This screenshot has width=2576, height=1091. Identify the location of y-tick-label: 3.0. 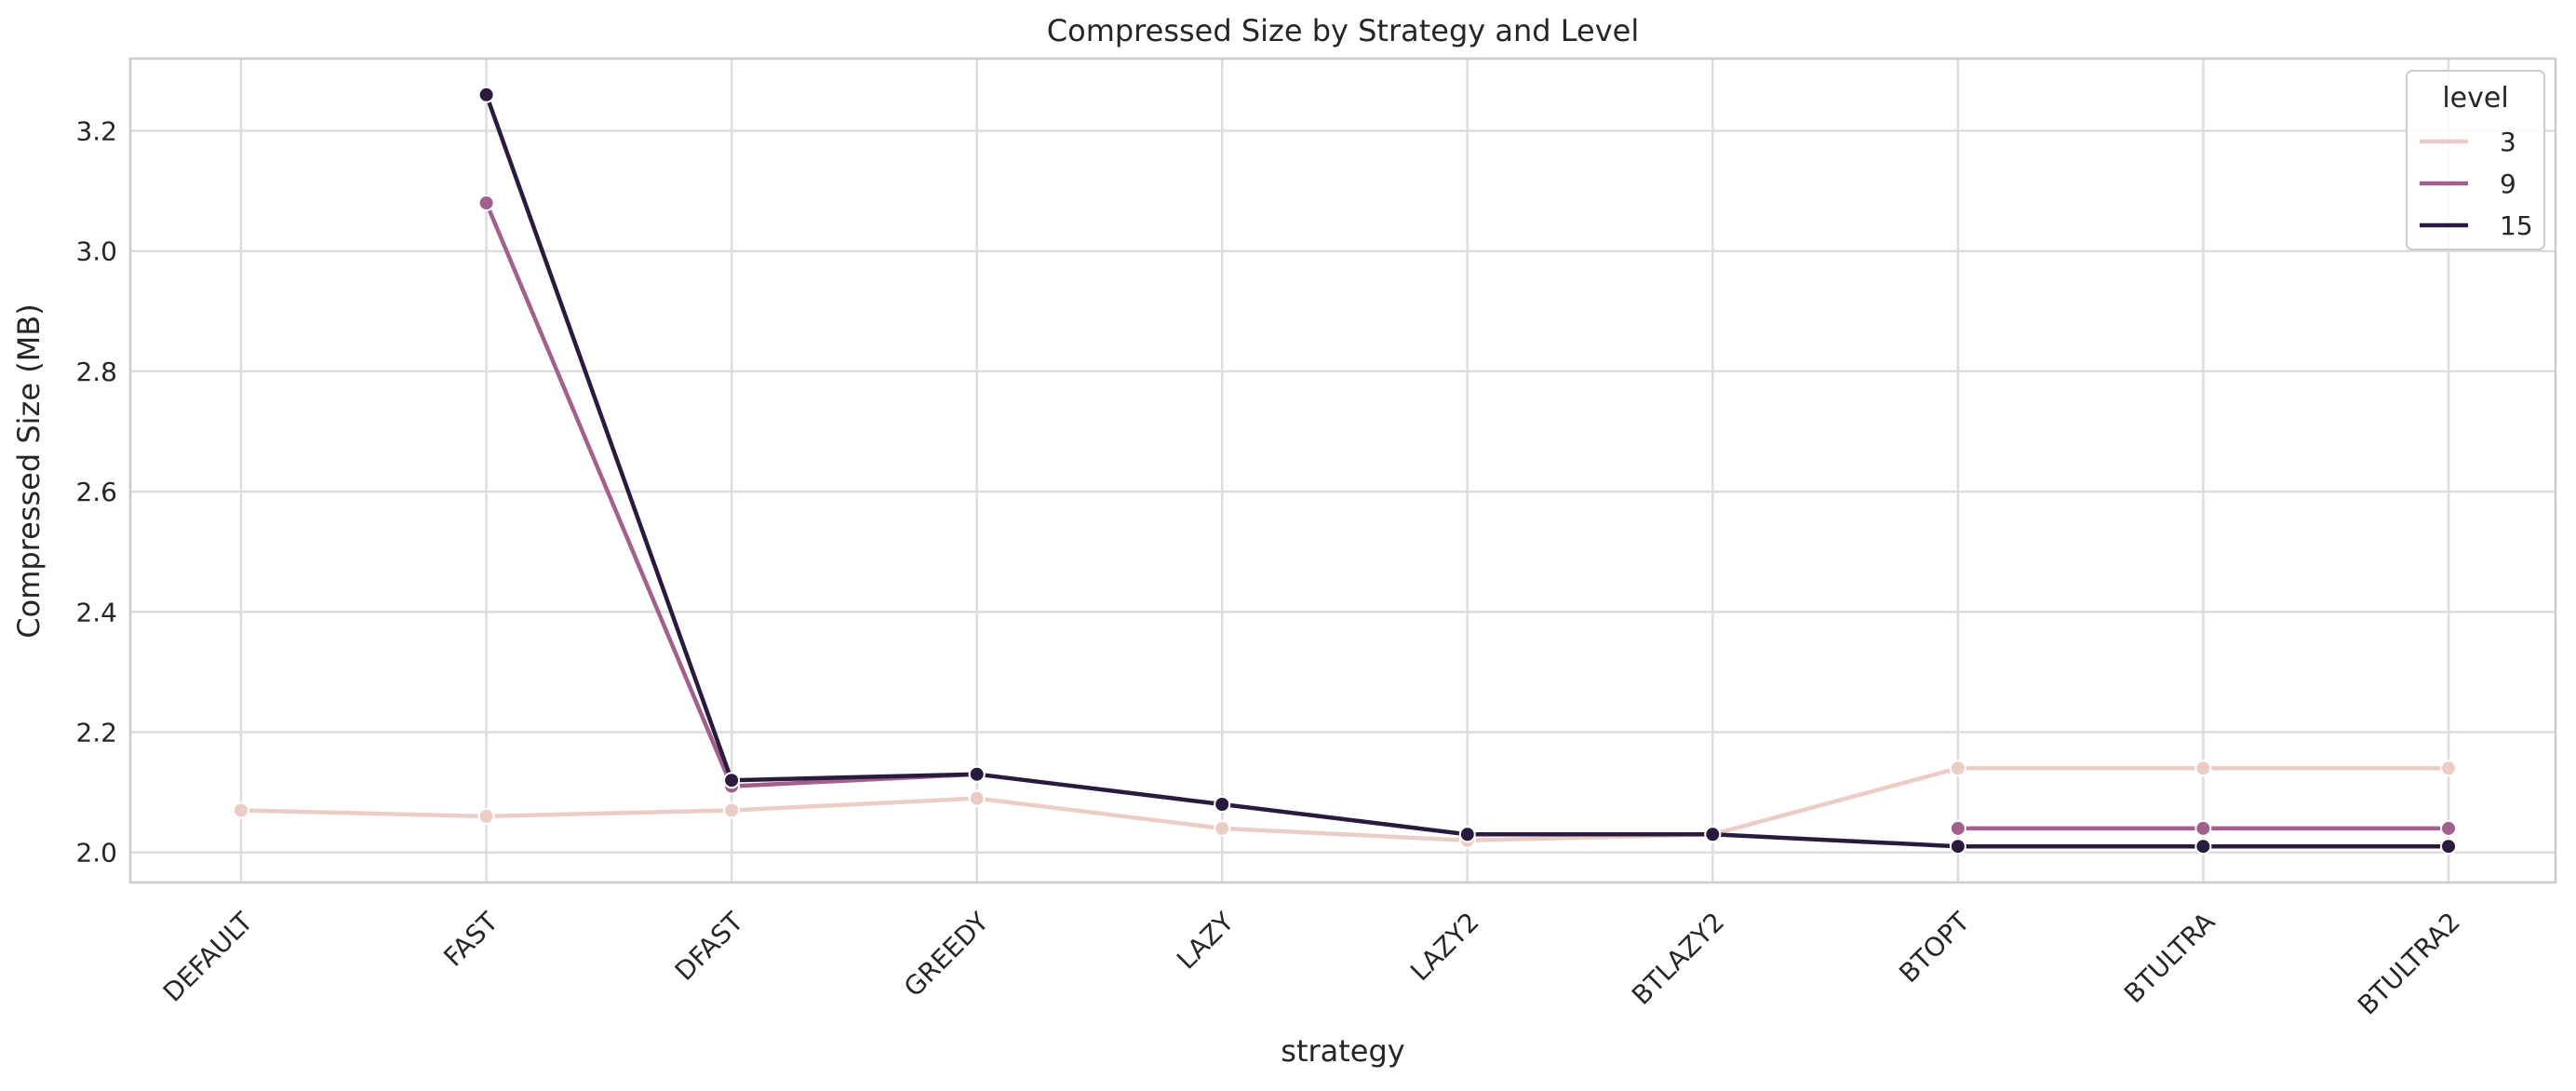
(96, 252).